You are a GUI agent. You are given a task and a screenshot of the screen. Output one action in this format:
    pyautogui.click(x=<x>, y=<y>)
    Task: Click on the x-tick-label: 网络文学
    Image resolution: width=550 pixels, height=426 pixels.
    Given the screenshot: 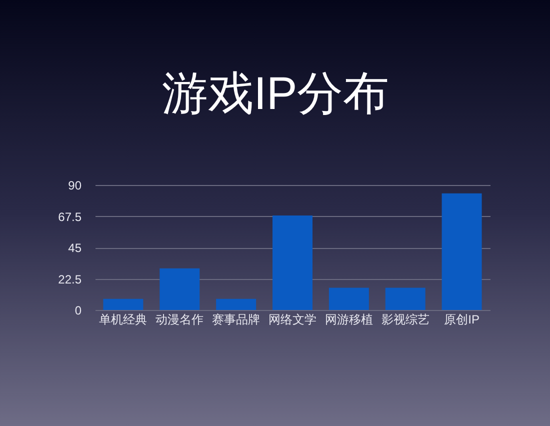 What is the action you would take?
    pyautogui.click(x=292, y=319)
    